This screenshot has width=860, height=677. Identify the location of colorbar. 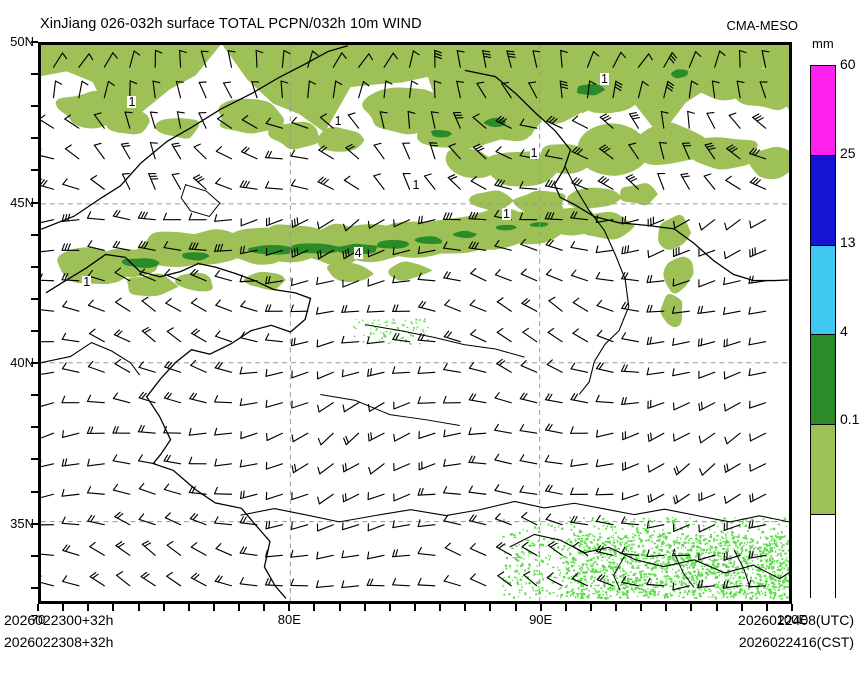
(823, 334).